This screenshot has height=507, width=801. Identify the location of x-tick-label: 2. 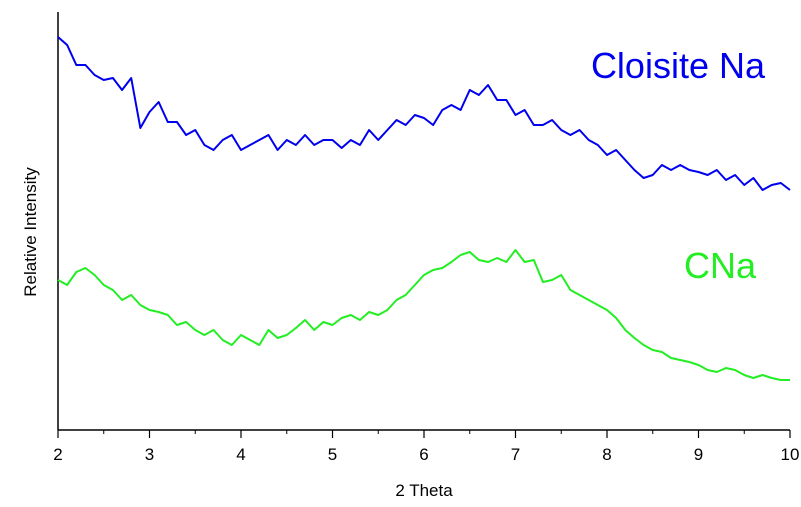
(57, 454).